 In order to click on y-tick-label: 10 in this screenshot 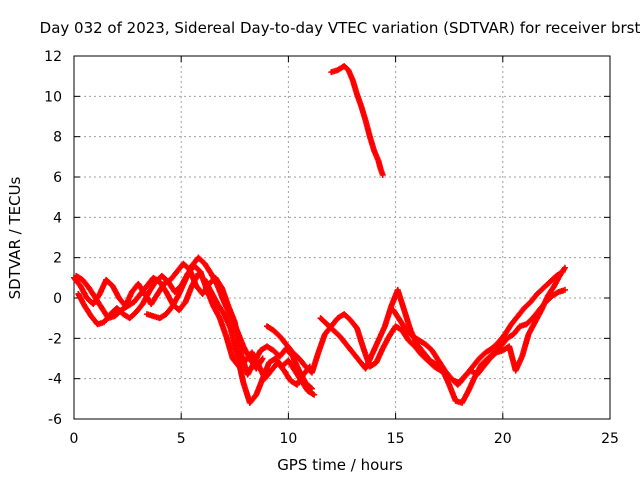, I will do `click(53, 97)`.